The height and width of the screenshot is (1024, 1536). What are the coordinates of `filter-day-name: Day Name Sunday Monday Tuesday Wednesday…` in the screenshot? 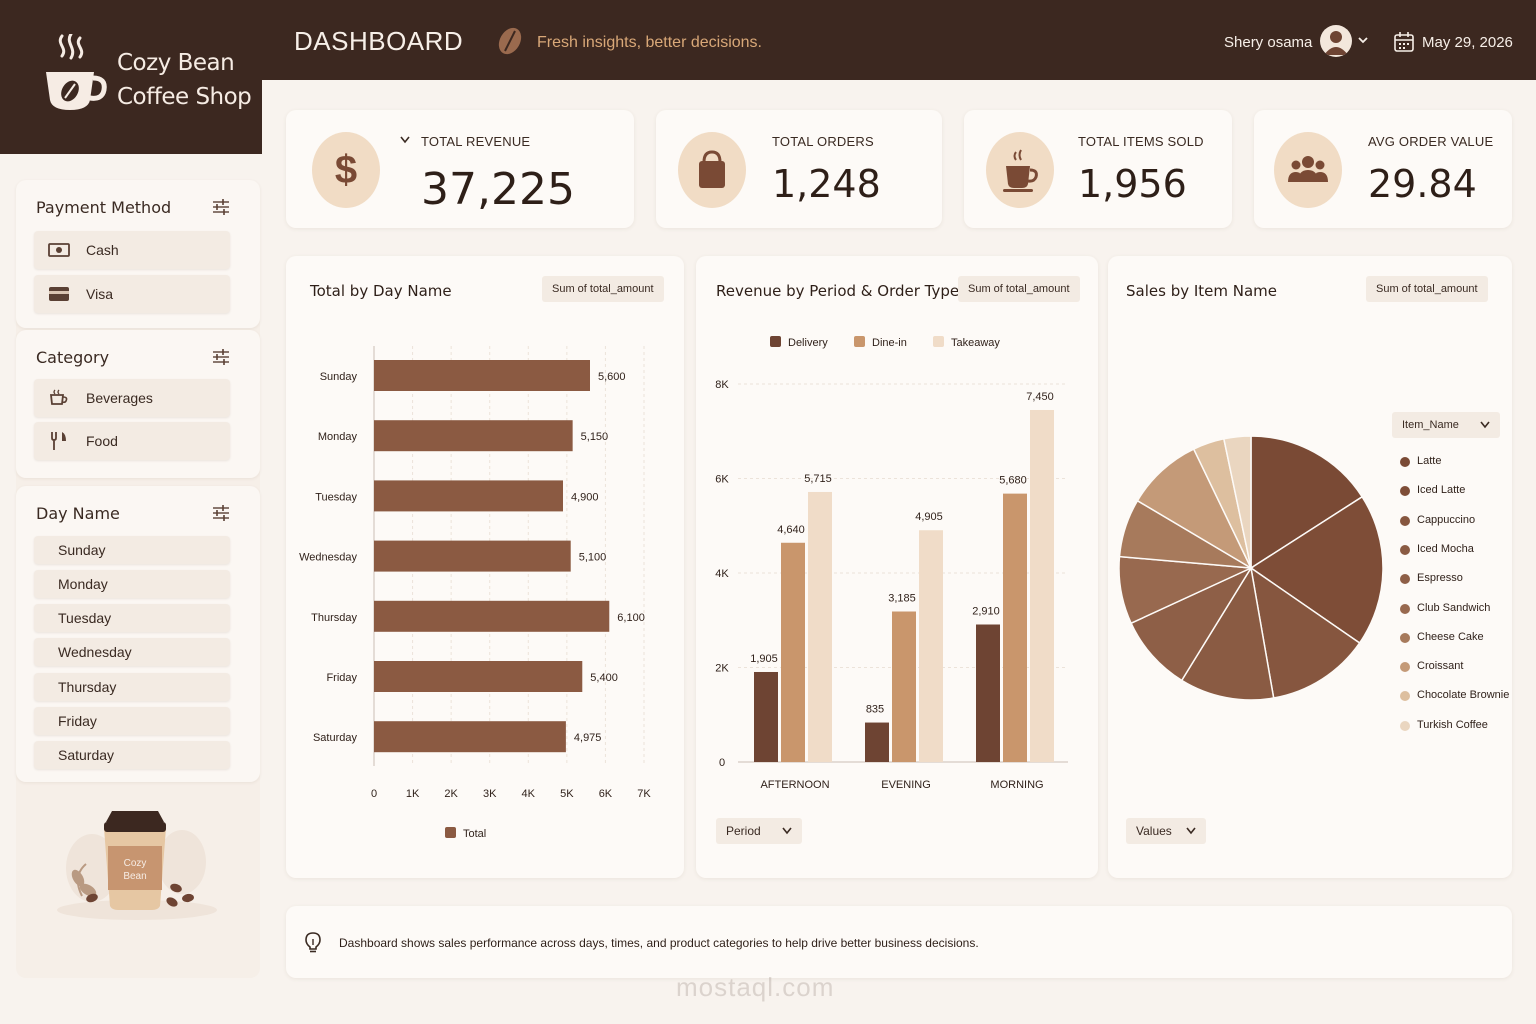 It's located at (138, 634).